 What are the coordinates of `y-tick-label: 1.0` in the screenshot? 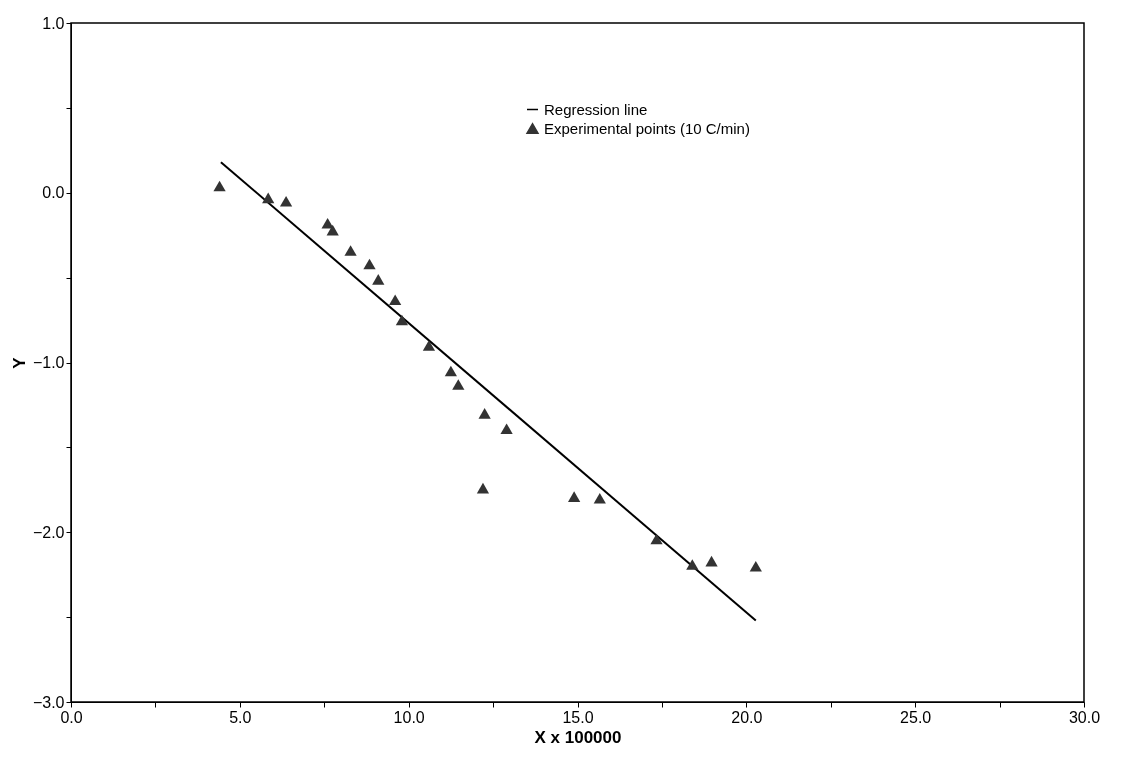 It's located at (53, 23).